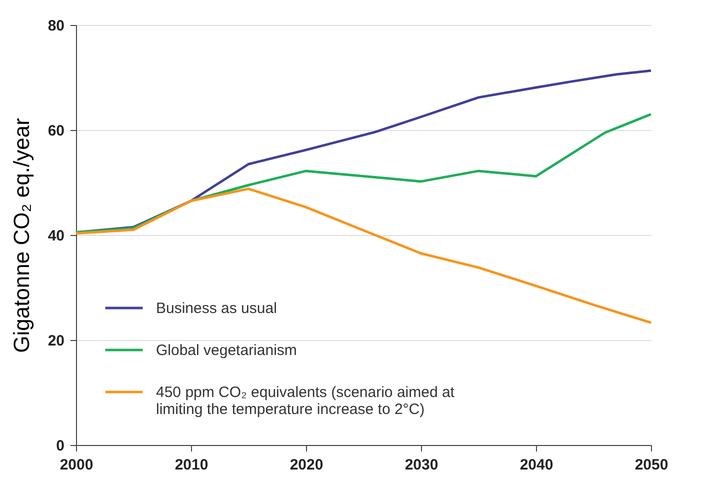 The height and width of the screenshot is (481, 713). Describe the element at coordinates (651, 465) in the screenshot. I see `x-tick-label: 2050` at that location.